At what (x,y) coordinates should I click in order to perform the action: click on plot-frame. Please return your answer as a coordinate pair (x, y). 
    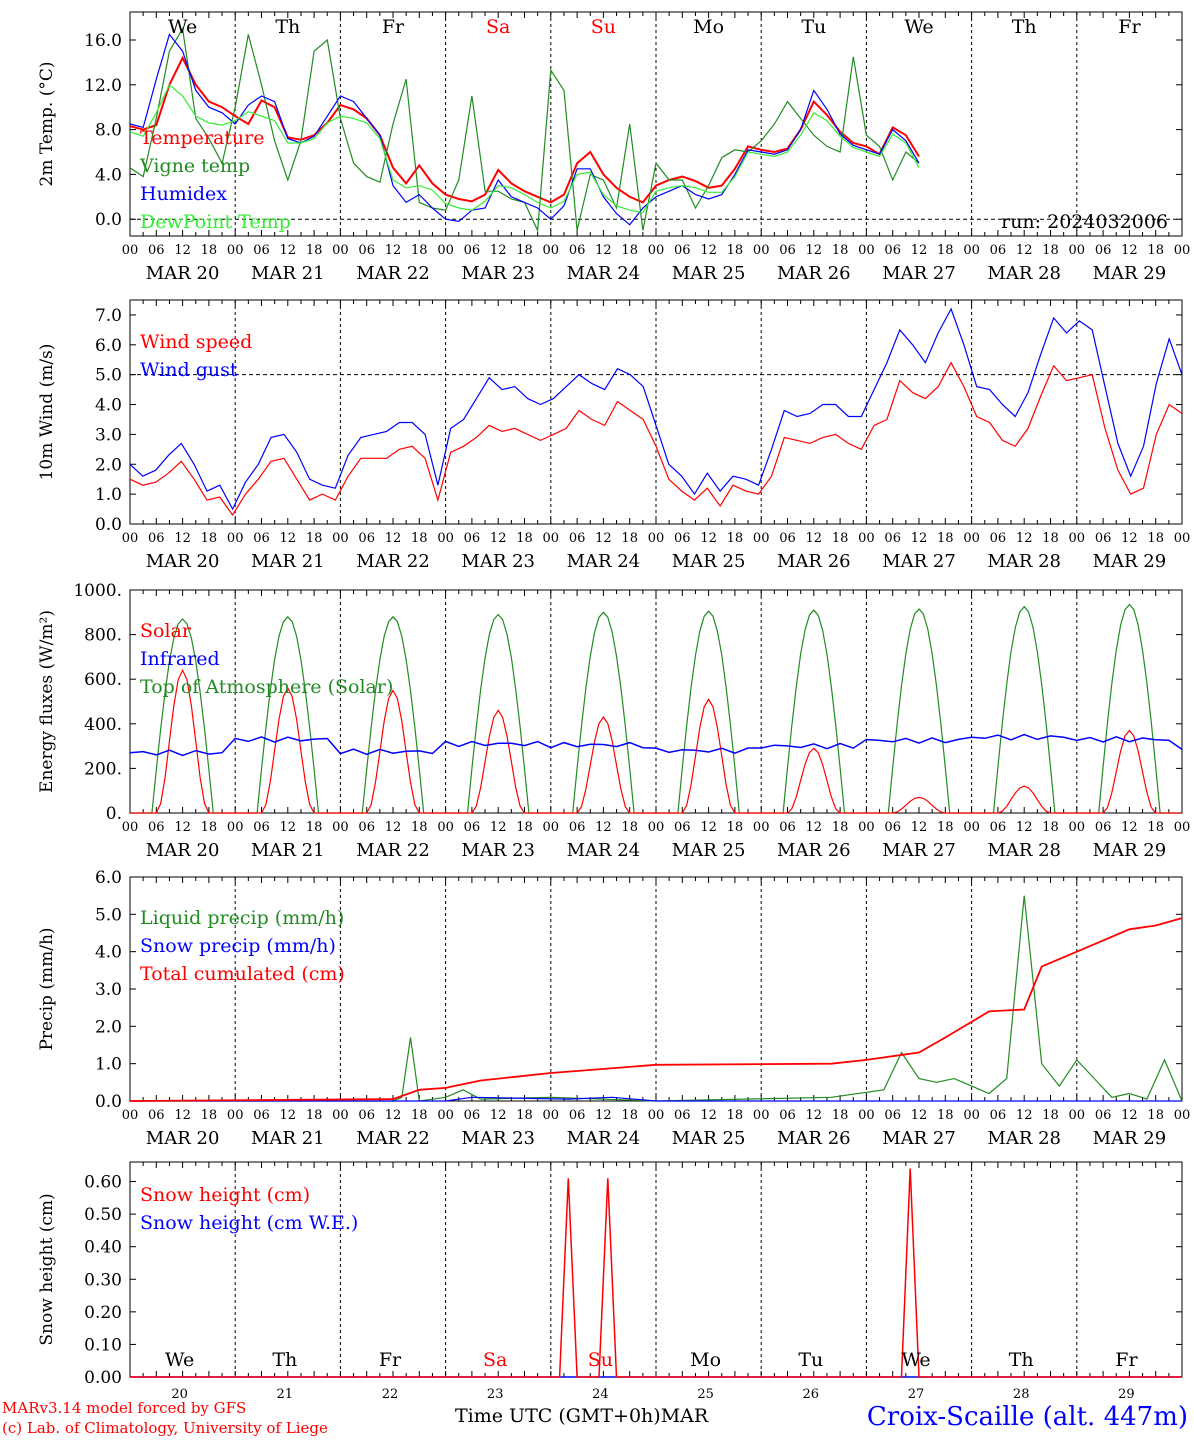
    Looking at the image, I should click on (656, 124).